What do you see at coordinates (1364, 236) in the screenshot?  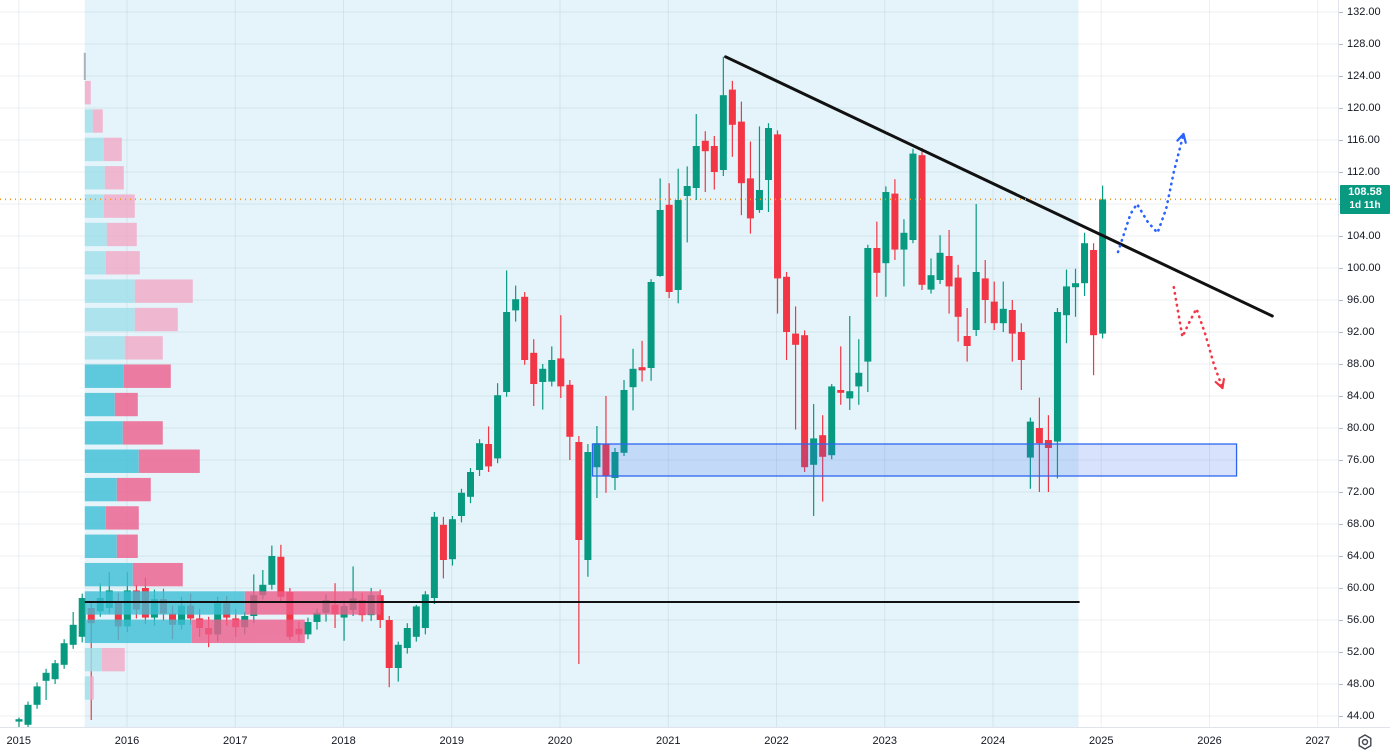 I see `price-axis-label: 104.00` at bounding box center [1364, 236].